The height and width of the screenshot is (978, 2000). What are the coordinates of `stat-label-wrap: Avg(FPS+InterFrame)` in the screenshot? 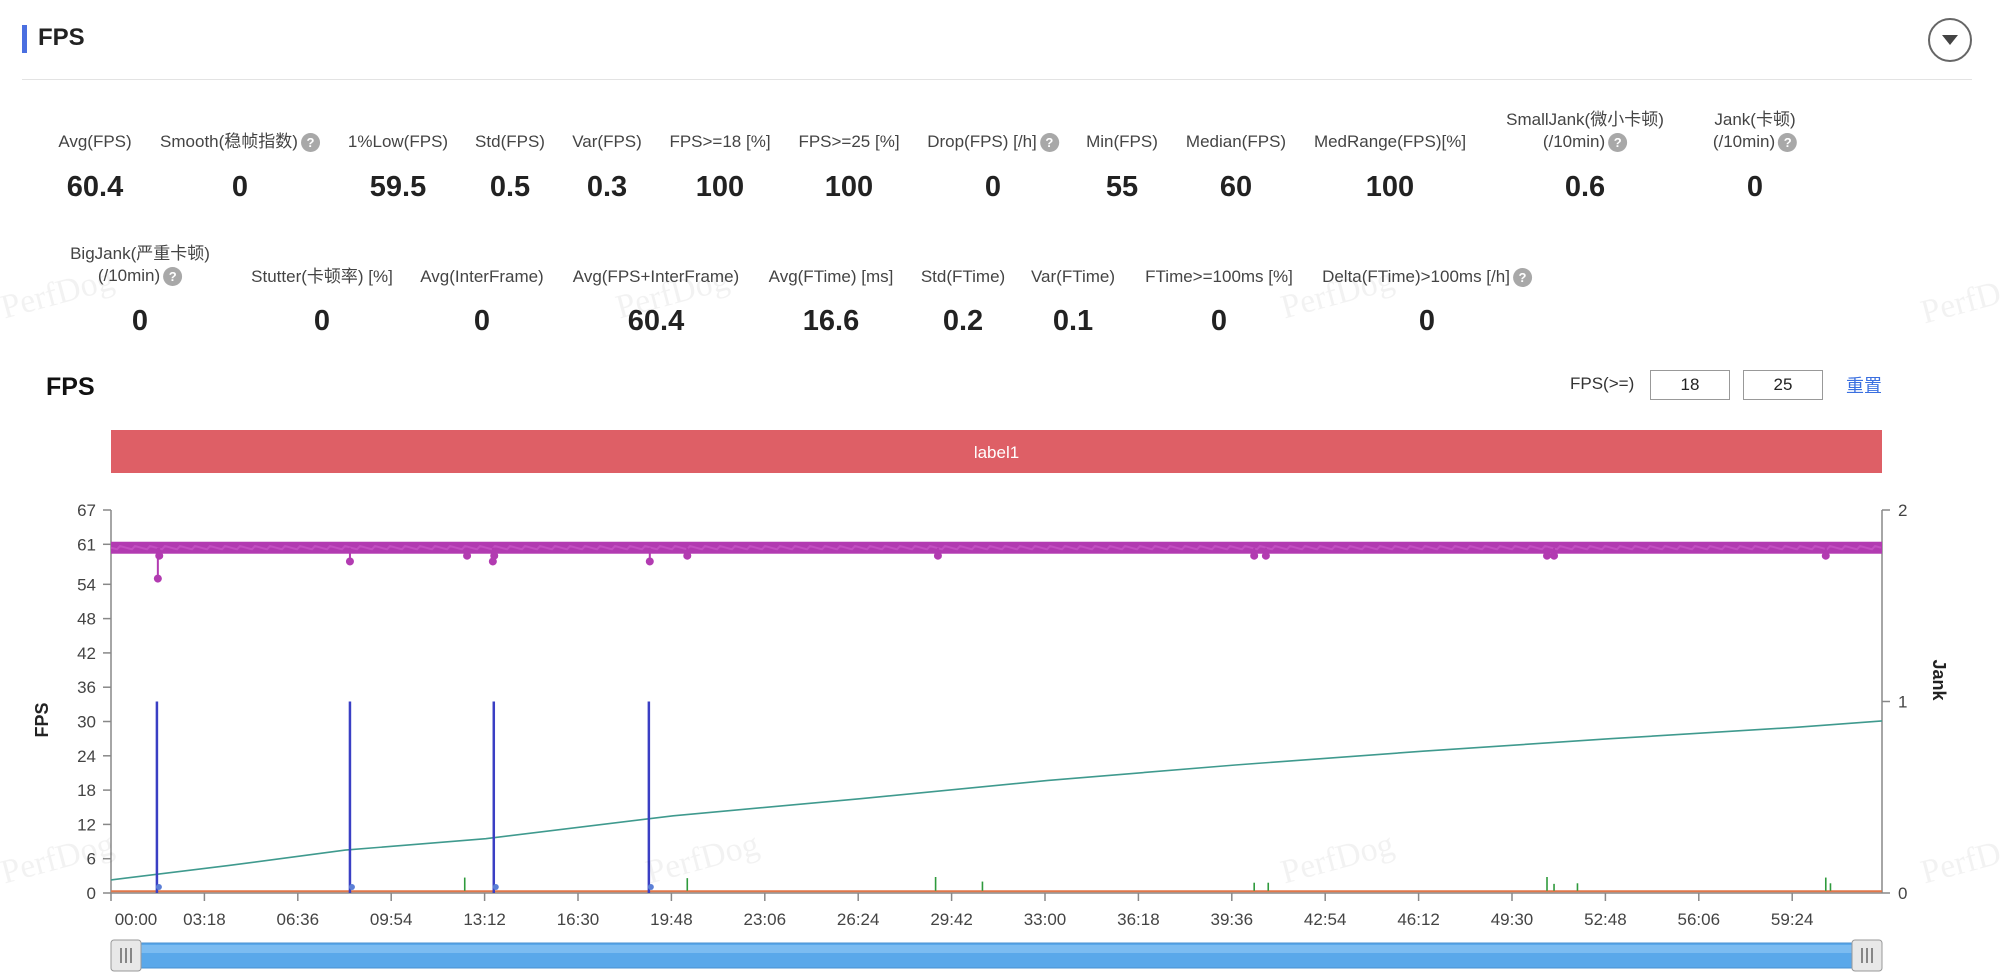 It's located at (656, 277).